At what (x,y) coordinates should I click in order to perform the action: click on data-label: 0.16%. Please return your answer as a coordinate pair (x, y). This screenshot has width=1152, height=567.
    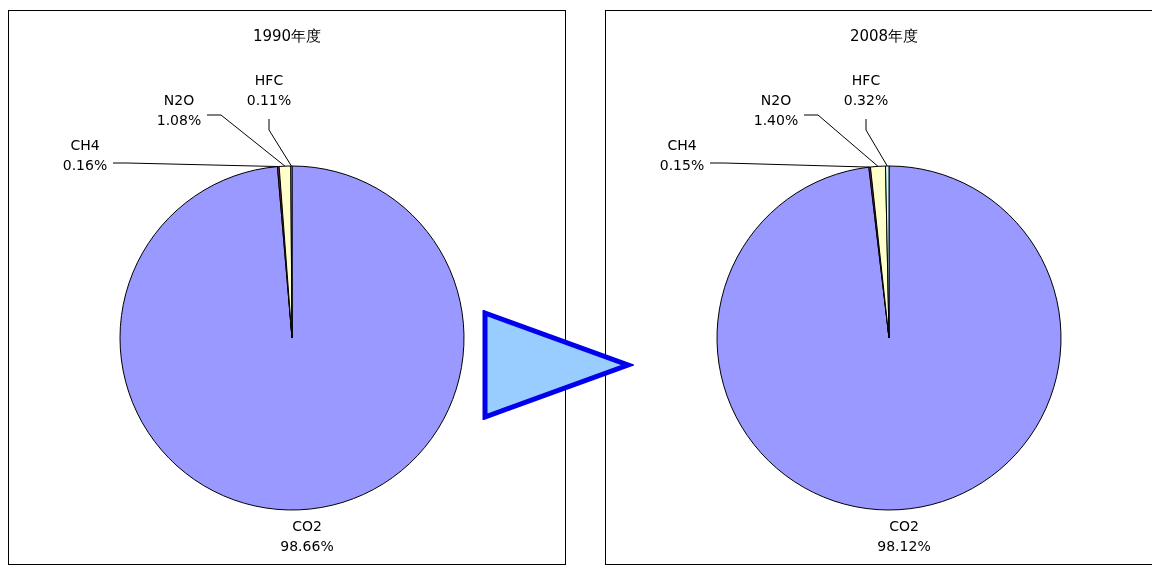
    Looking at the image, I should click on (85, 165).